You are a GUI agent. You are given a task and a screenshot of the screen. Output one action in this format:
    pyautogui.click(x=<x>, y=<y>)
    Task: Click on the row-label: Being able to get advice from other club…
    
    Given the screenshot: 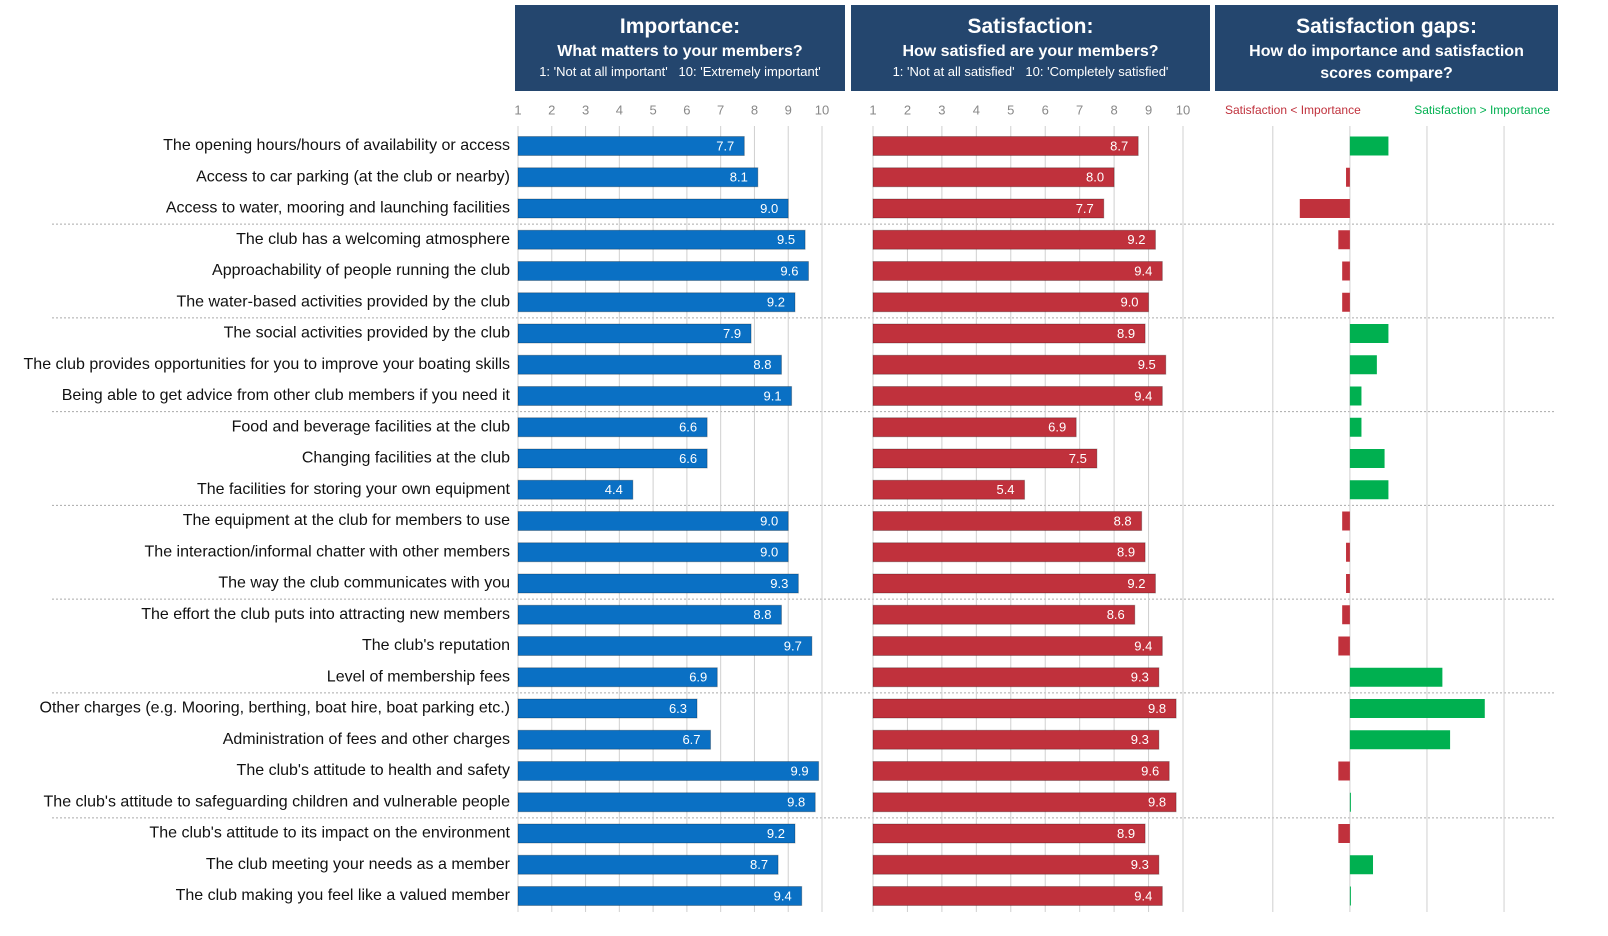 What is the action you would take?
    pyautogui.click(x=286, y=395)
    